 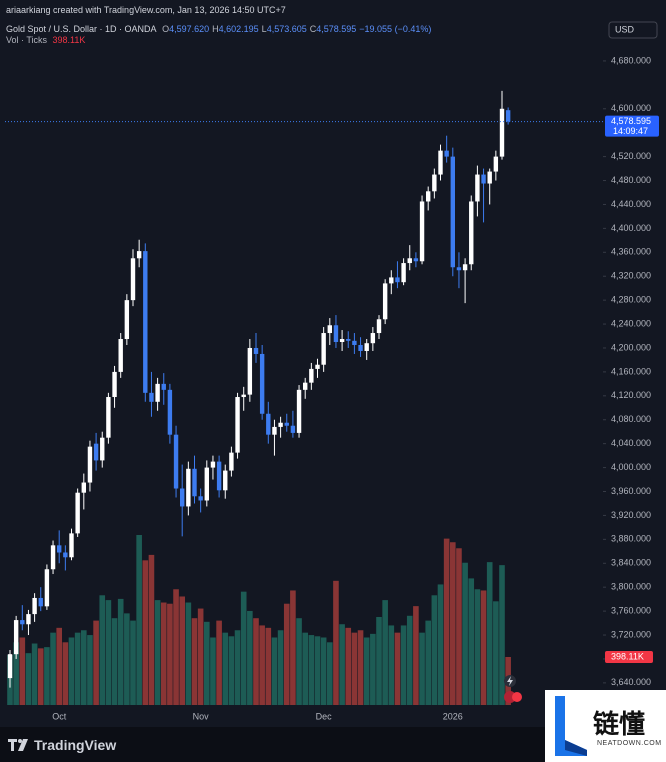 What do you see at coordinates (631, 60) in the screenshot?
I see `y-tick-label: 4,680.000` at bounding box center [631, 60].